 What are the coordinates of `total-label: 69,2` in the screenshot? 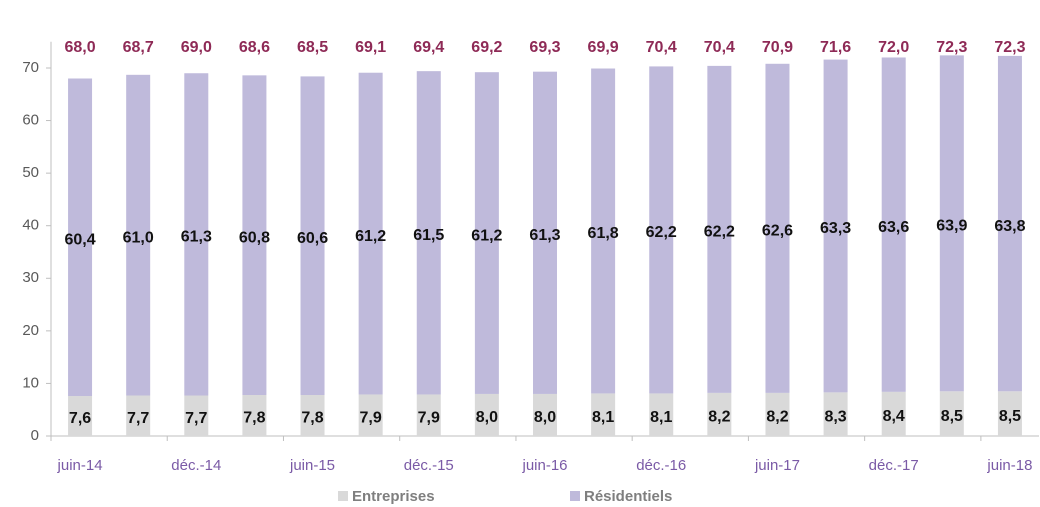 It's located at (486, 47).